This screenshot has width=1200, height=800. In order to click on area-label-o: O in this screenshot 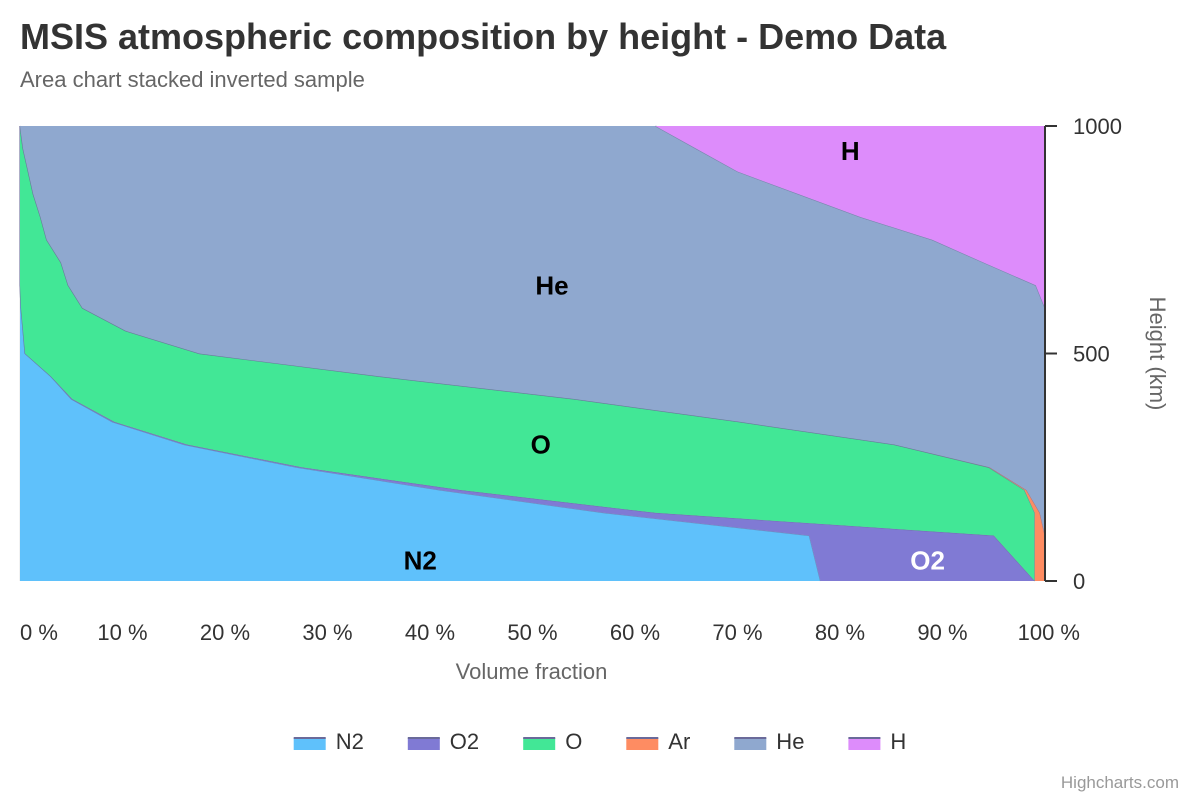, I will do `click(541, 445)`.